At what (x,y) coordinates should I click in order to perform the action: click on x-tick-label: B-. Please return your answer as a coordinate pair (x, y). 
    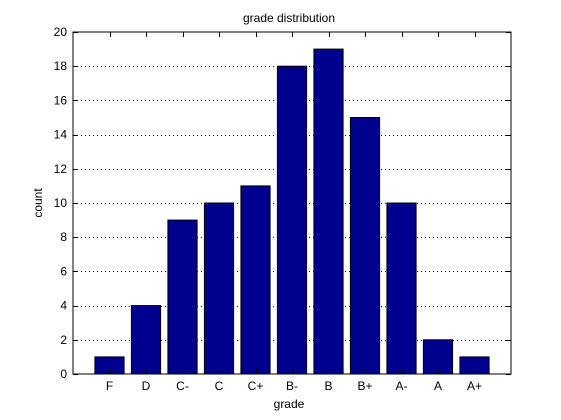
    Looking at the image, I should click on (292, 386).